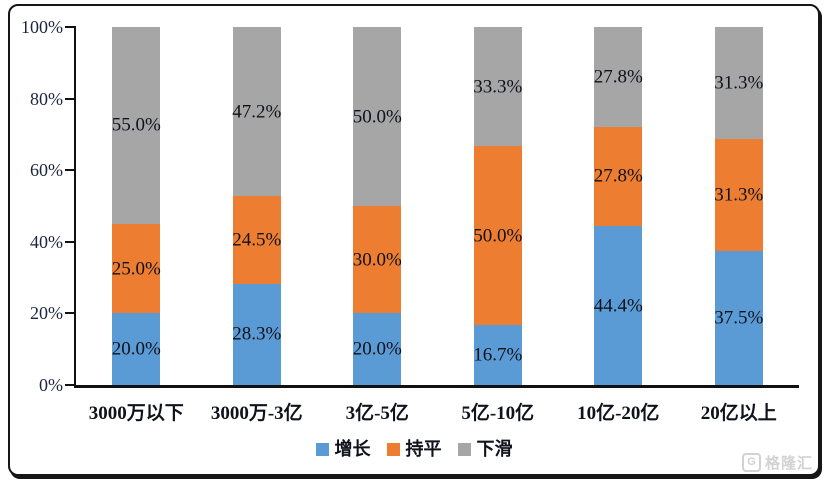 This screenshot has width=831, height=485. I want to click on y-axis-tick-label: 100%, so click(42, 27).